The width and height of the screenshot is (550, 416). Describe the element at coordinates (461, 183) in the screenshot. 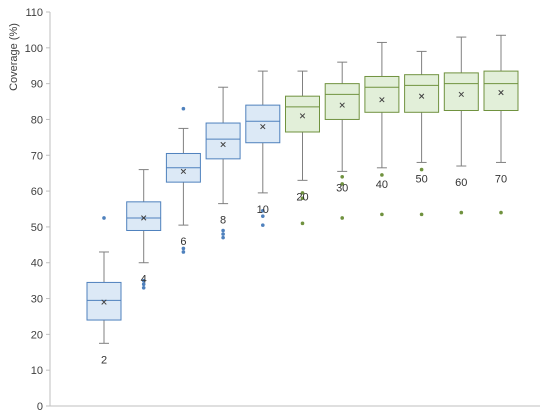

I see `category-label: 60` at that location.